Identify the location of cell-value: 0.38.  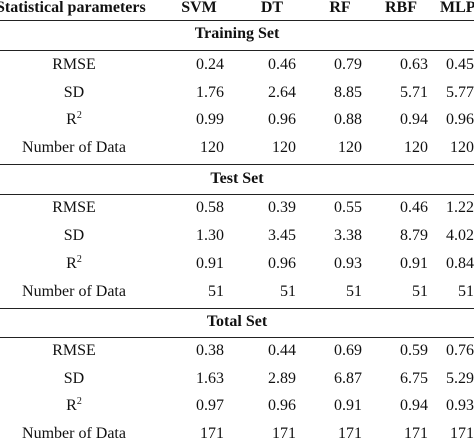
(210, 350).